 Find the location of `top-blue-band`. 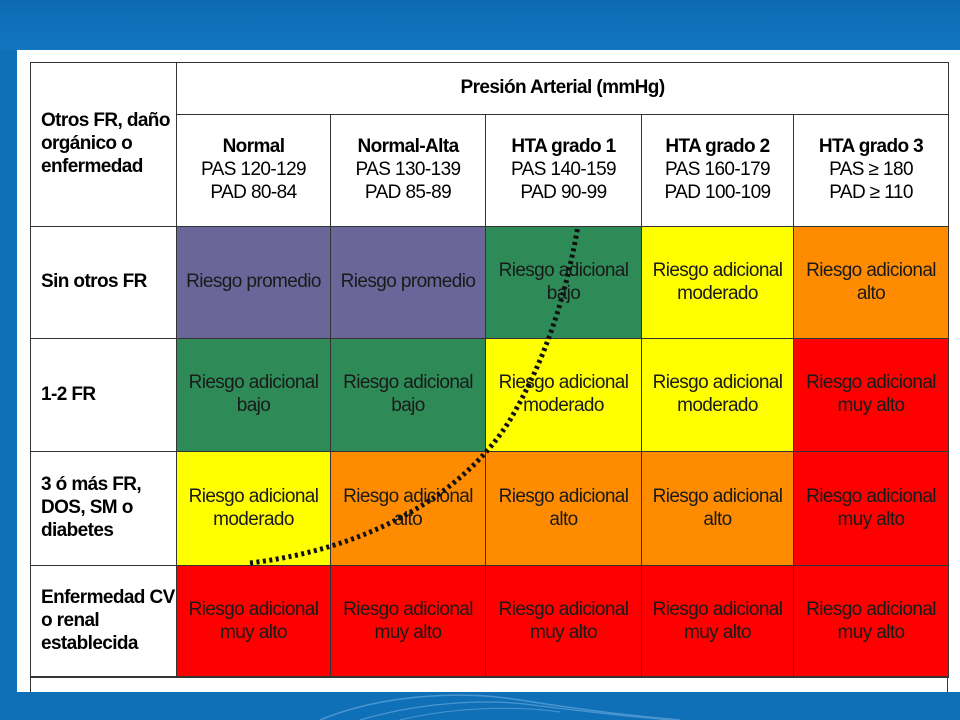

top-blue-band is located at coordinates (480, 25).